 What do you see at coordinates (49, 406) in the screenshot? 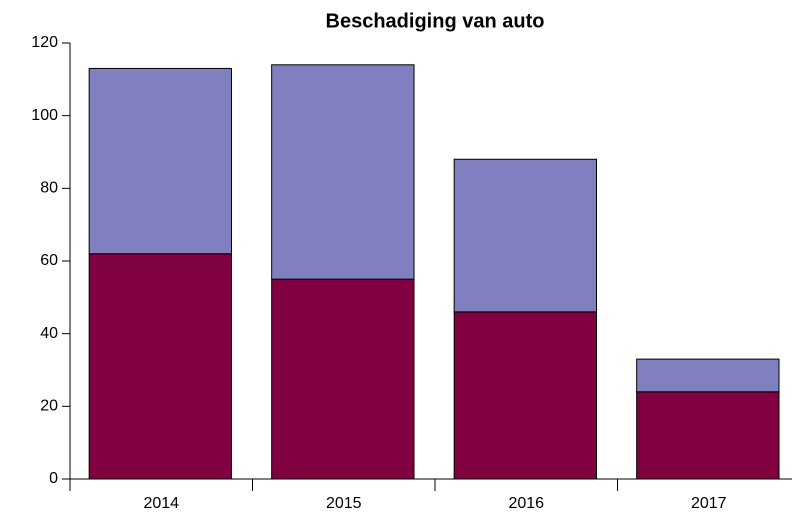
I see `y-tick-label: 20` at bounding box center [49, 406].